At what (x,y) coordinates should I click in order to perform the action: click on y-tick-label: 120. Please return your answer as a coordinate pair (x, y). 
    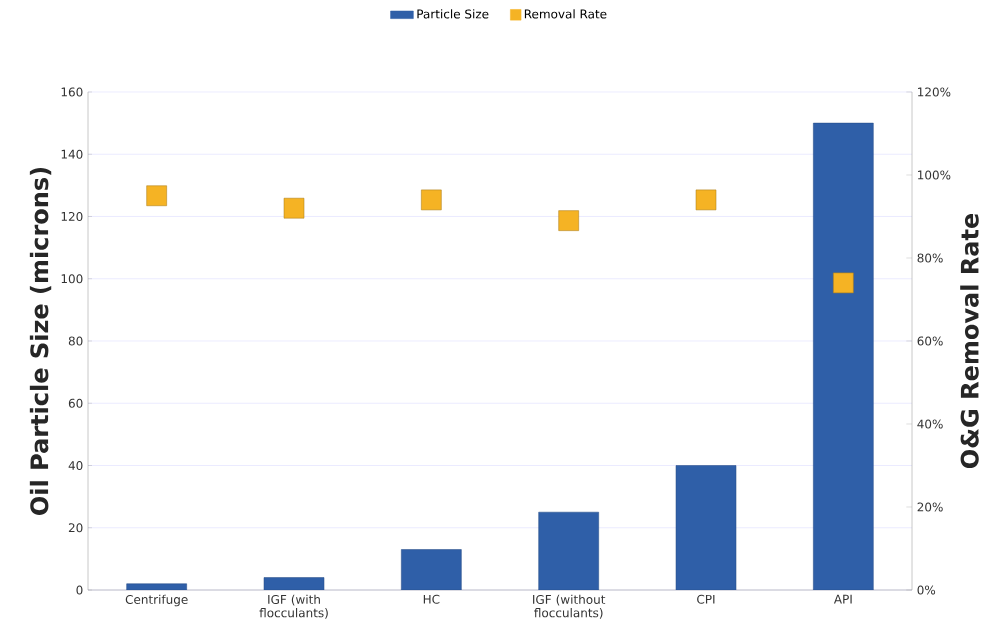
    Looking at the image, I should click on (72, 216).